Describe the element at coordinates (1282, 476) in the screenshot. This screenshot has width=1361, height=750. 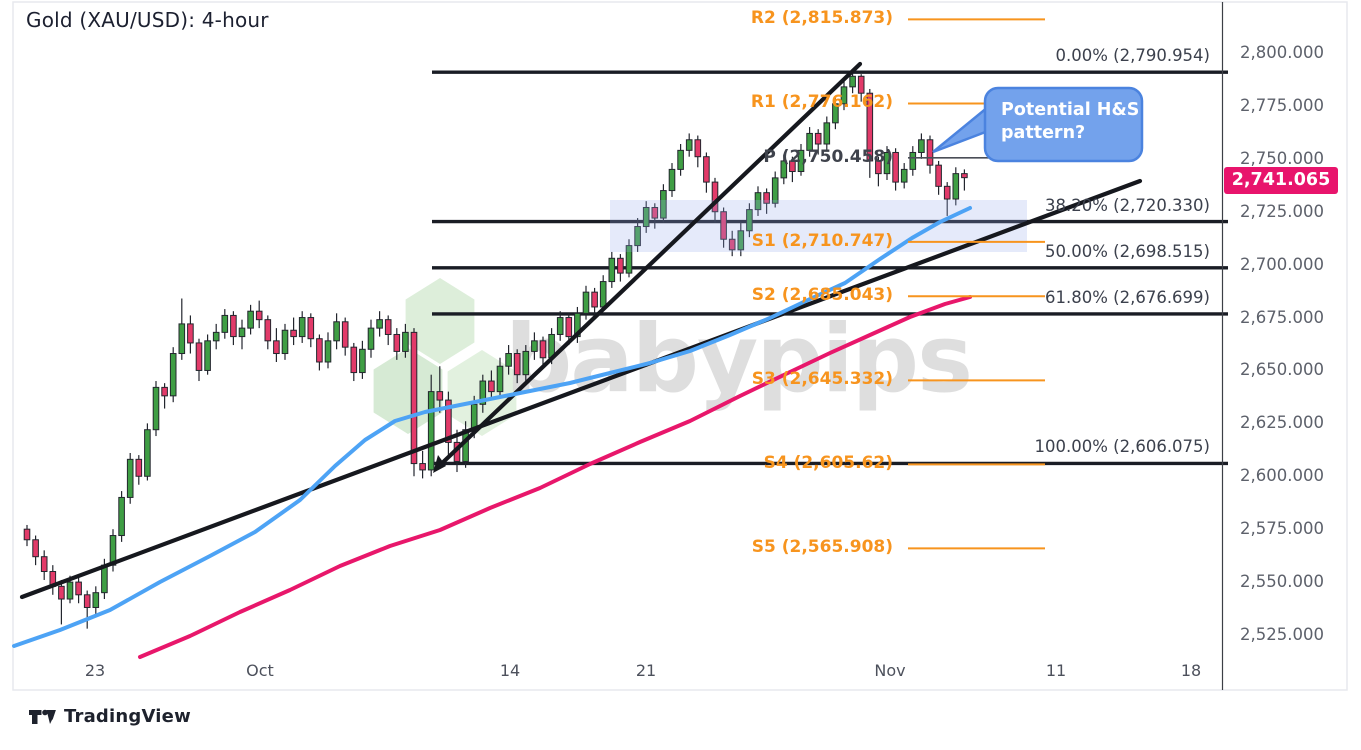
I see `y-axis-label: 2,600.000` at that location.